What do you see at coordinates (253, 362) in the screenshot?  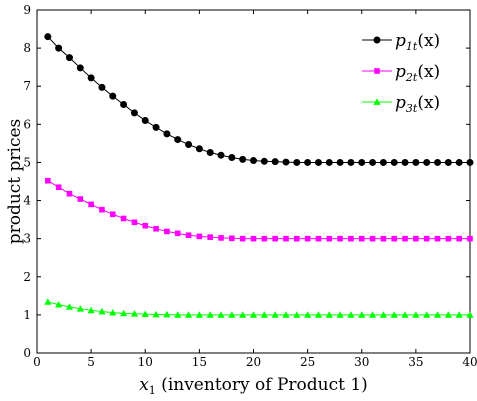 I see `x-tick-label: 20` at bounding box center [253, 362].